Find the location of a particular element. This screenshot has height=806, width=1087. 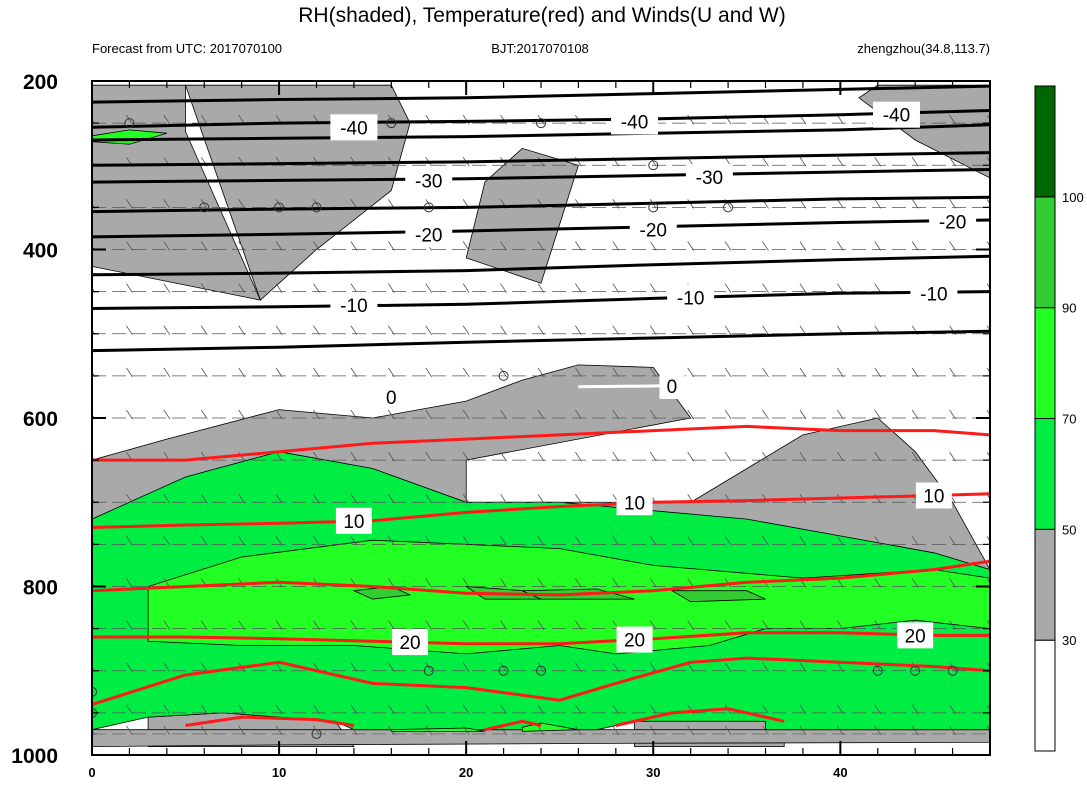

x-tick-label: 30 is located at coordinates (653, 772).